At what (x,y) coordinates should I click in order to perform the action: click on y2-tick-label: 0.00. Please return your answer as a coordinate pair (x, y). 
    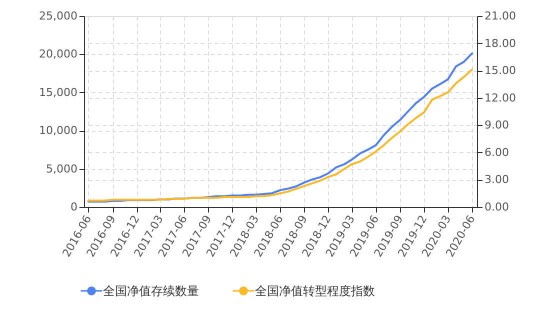
    Looking at the image, I should click on (496, 207).